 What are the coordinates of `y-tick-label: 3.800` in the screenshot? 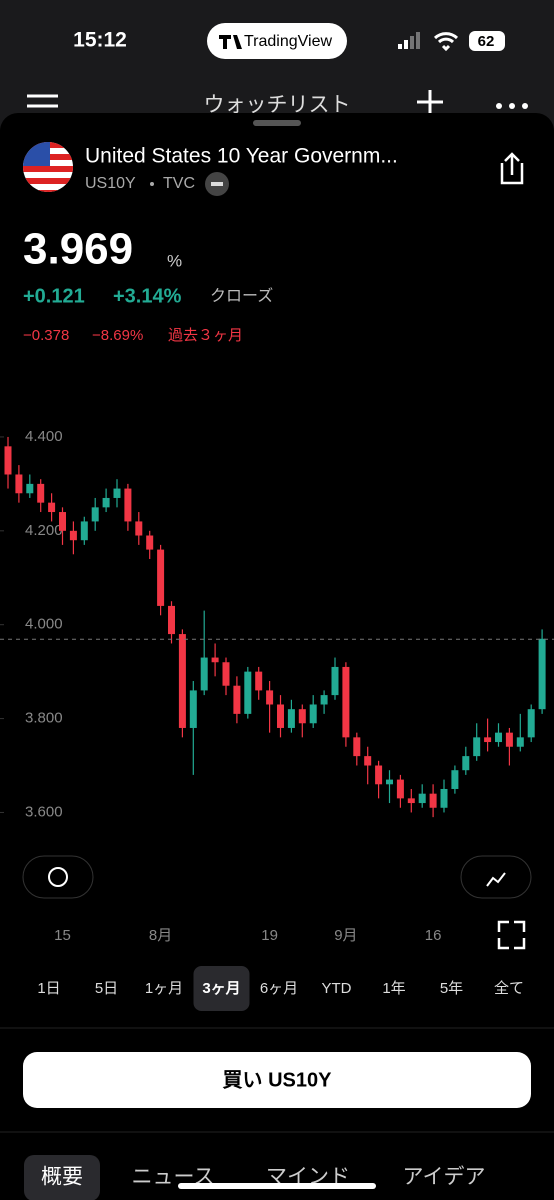 It's located at (44, 718).